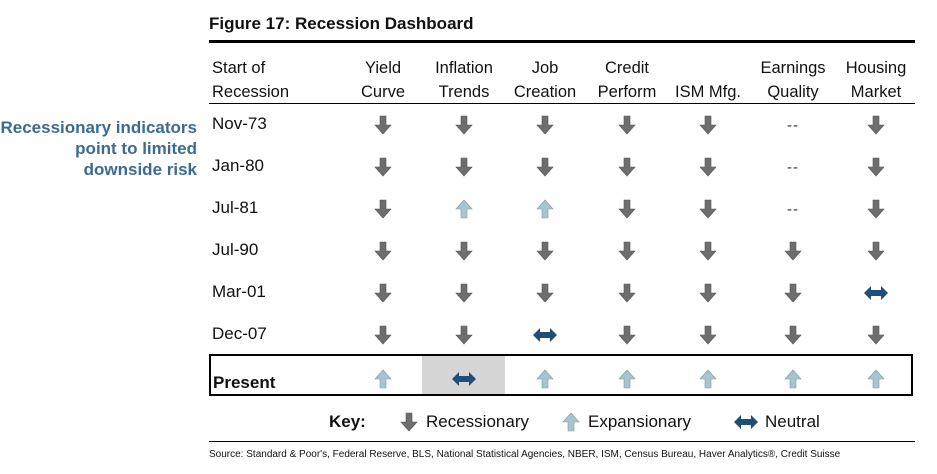 The width and height of the screenshot is (937, 474). What do you see at coordinates (477, 421) in the screenshot?
I see `key-recessionary-label: Recessionary` at bounding box center [477, 421].